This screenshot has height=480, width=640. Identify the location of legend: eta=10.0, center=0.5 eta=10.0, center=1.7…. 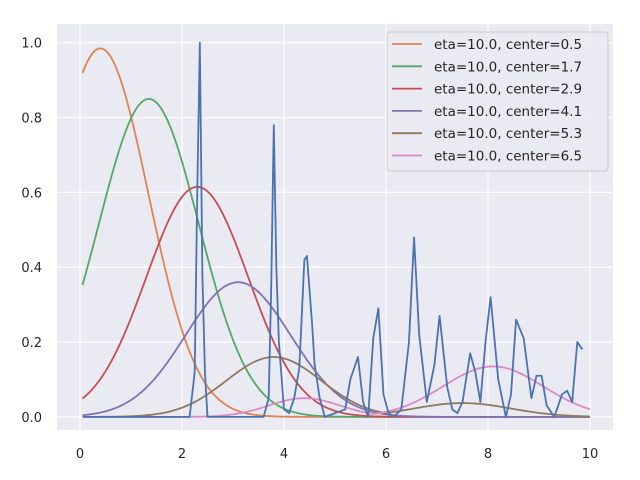
(497, 101).